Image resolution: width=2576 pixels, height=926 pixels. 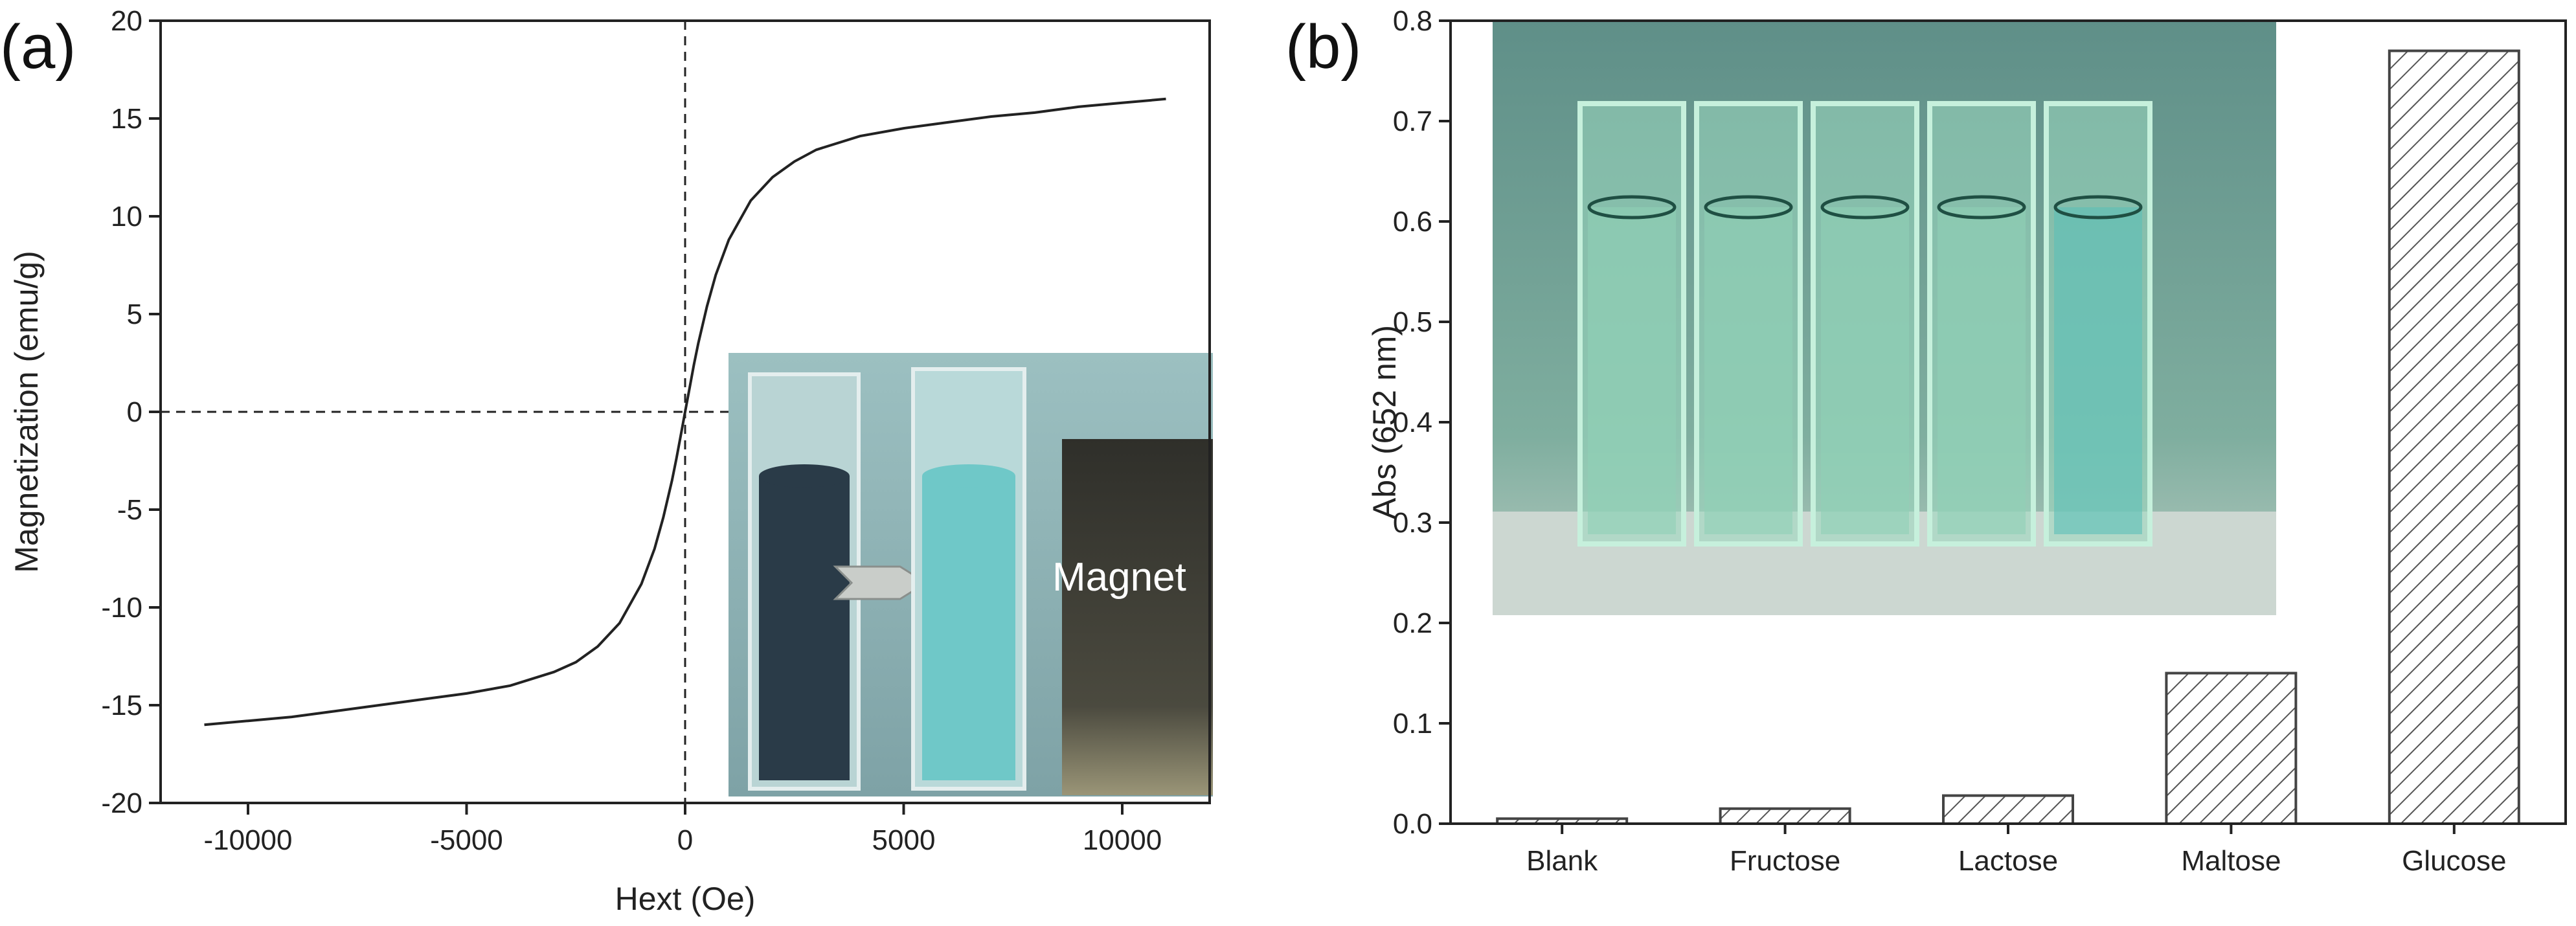 What do you see at coordinates (881, 582) in the screenshot?
I see `arrow-icon` at bounding box center [881, 582].